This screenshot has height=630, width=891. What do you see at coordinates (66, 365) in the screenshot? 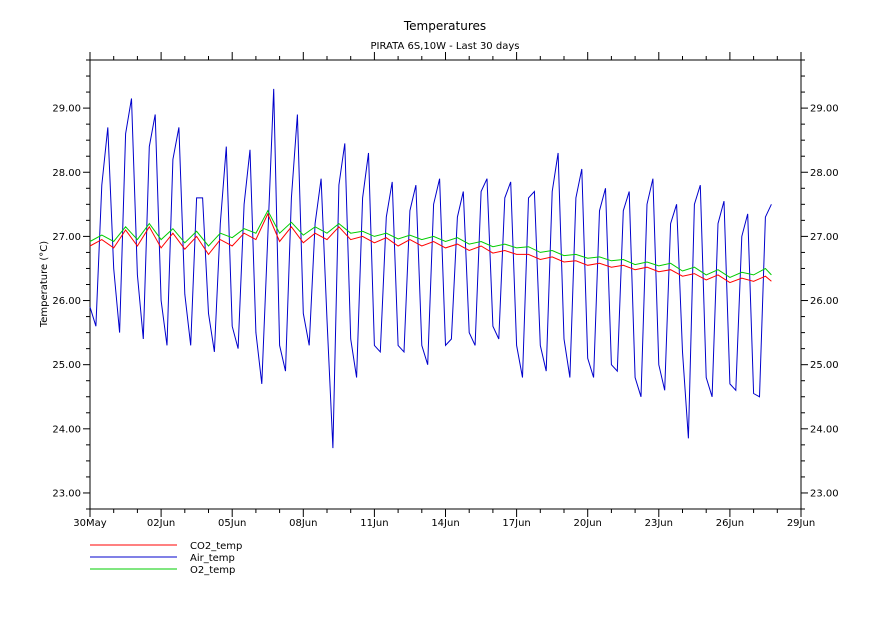
I see `y-tick-label-left: 25.00` at bounding box center [66, 365].